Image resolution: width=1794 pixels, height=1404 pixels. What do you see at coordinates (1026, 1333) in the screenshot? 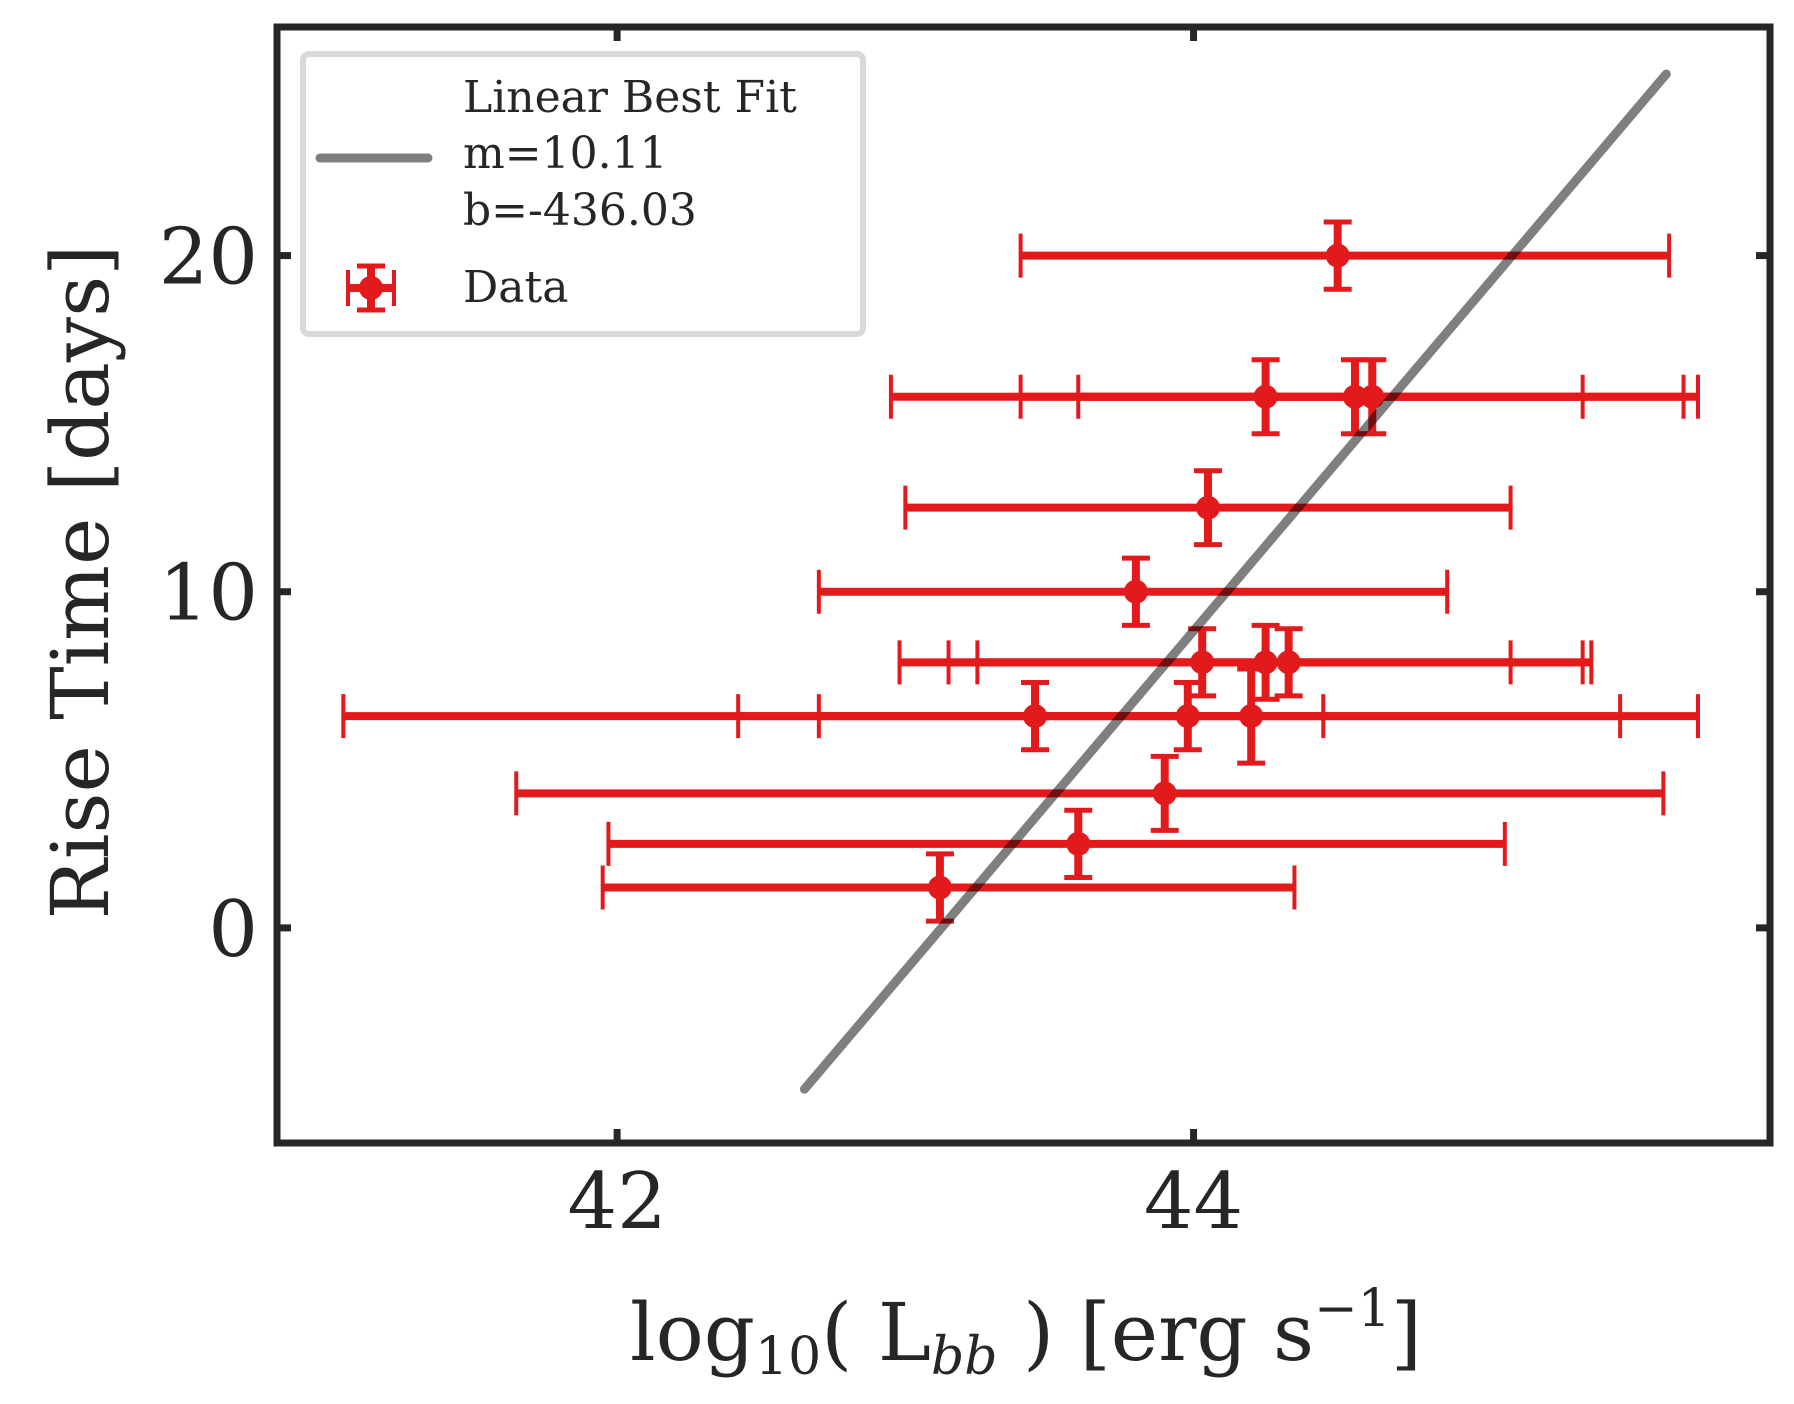
I see `x-axis-title: log10( Lbb ) [erg s−1]` at bounding box center [1026, 1333].